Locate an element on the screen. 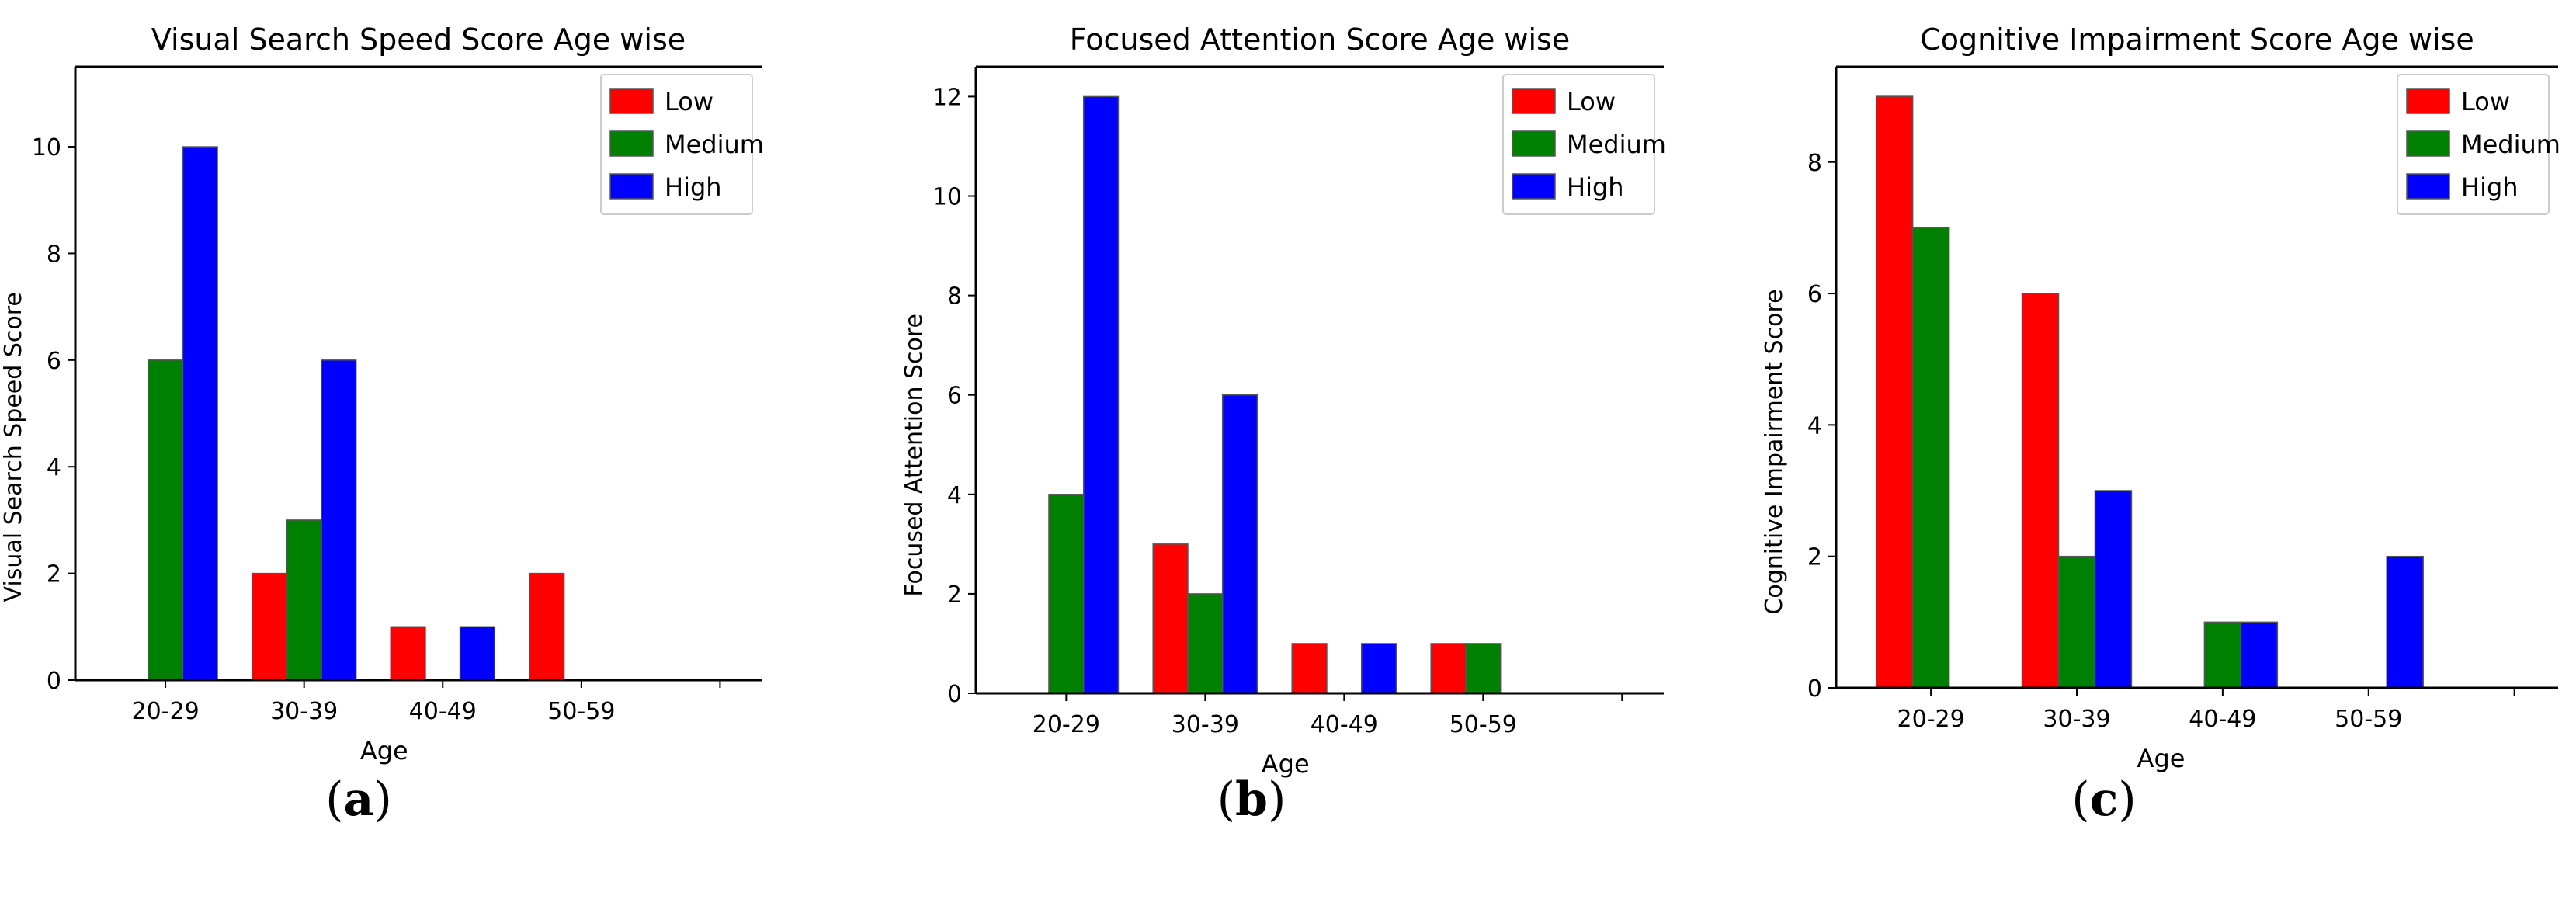 The height and width of the screenshot is (906, 2576). y-axis-label: Focused Attention Score is located at coordinates (914, 455).